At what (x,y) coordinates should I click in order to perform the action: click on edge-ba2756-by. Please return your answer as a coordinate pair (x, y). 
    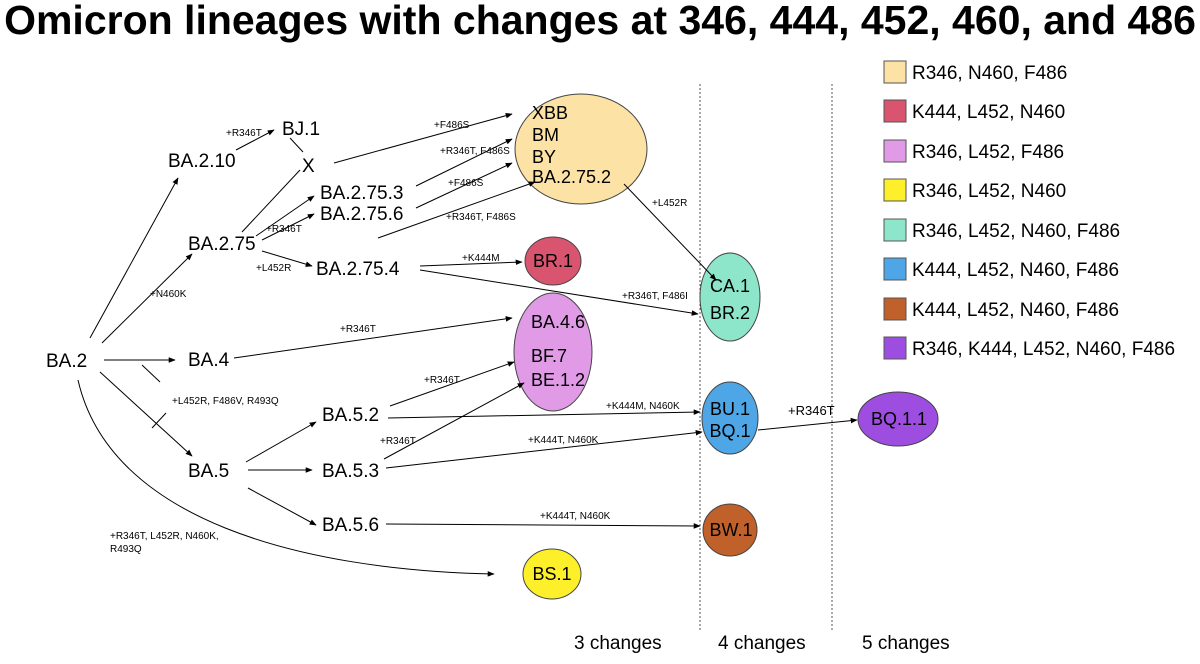
    Looking at the image, I should click on (464, 185).